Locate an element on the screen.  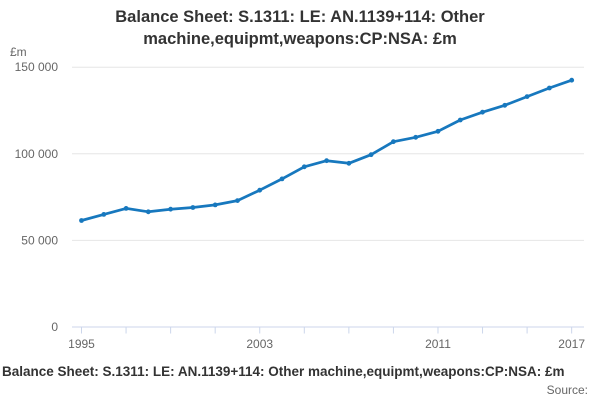
y-axis-tick-label: 150 000 is located at coordinates (37, 67).